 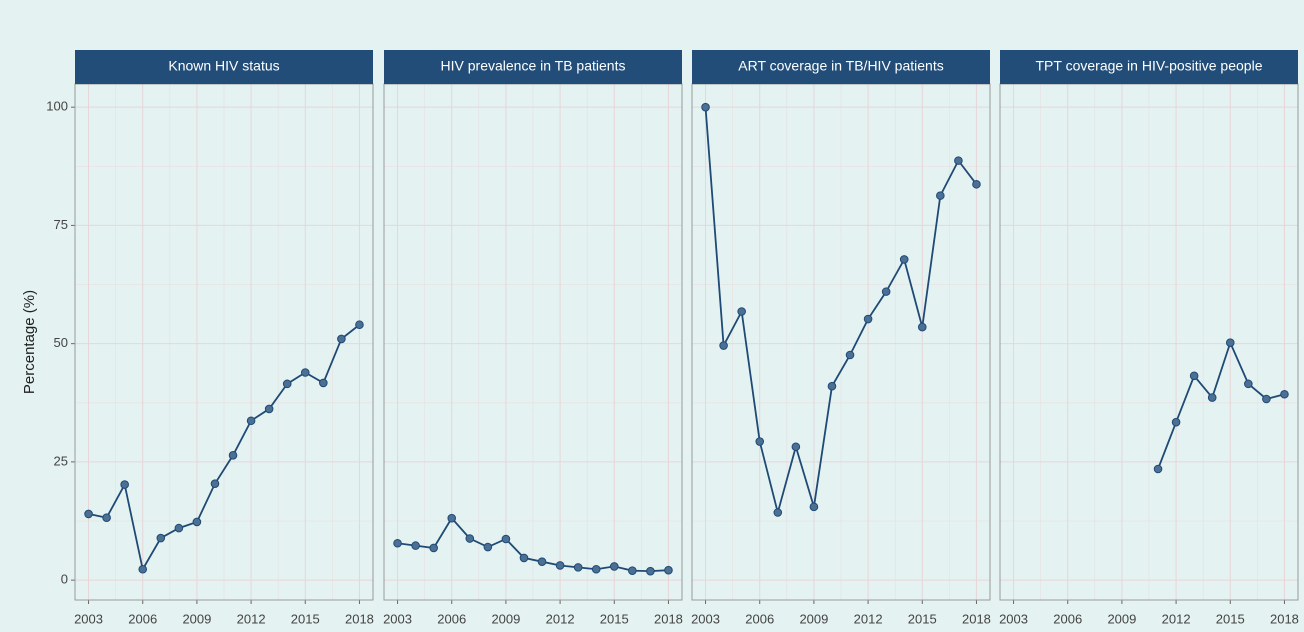 I want to click on y-tick-label: 50, so click(x=61, y=342).